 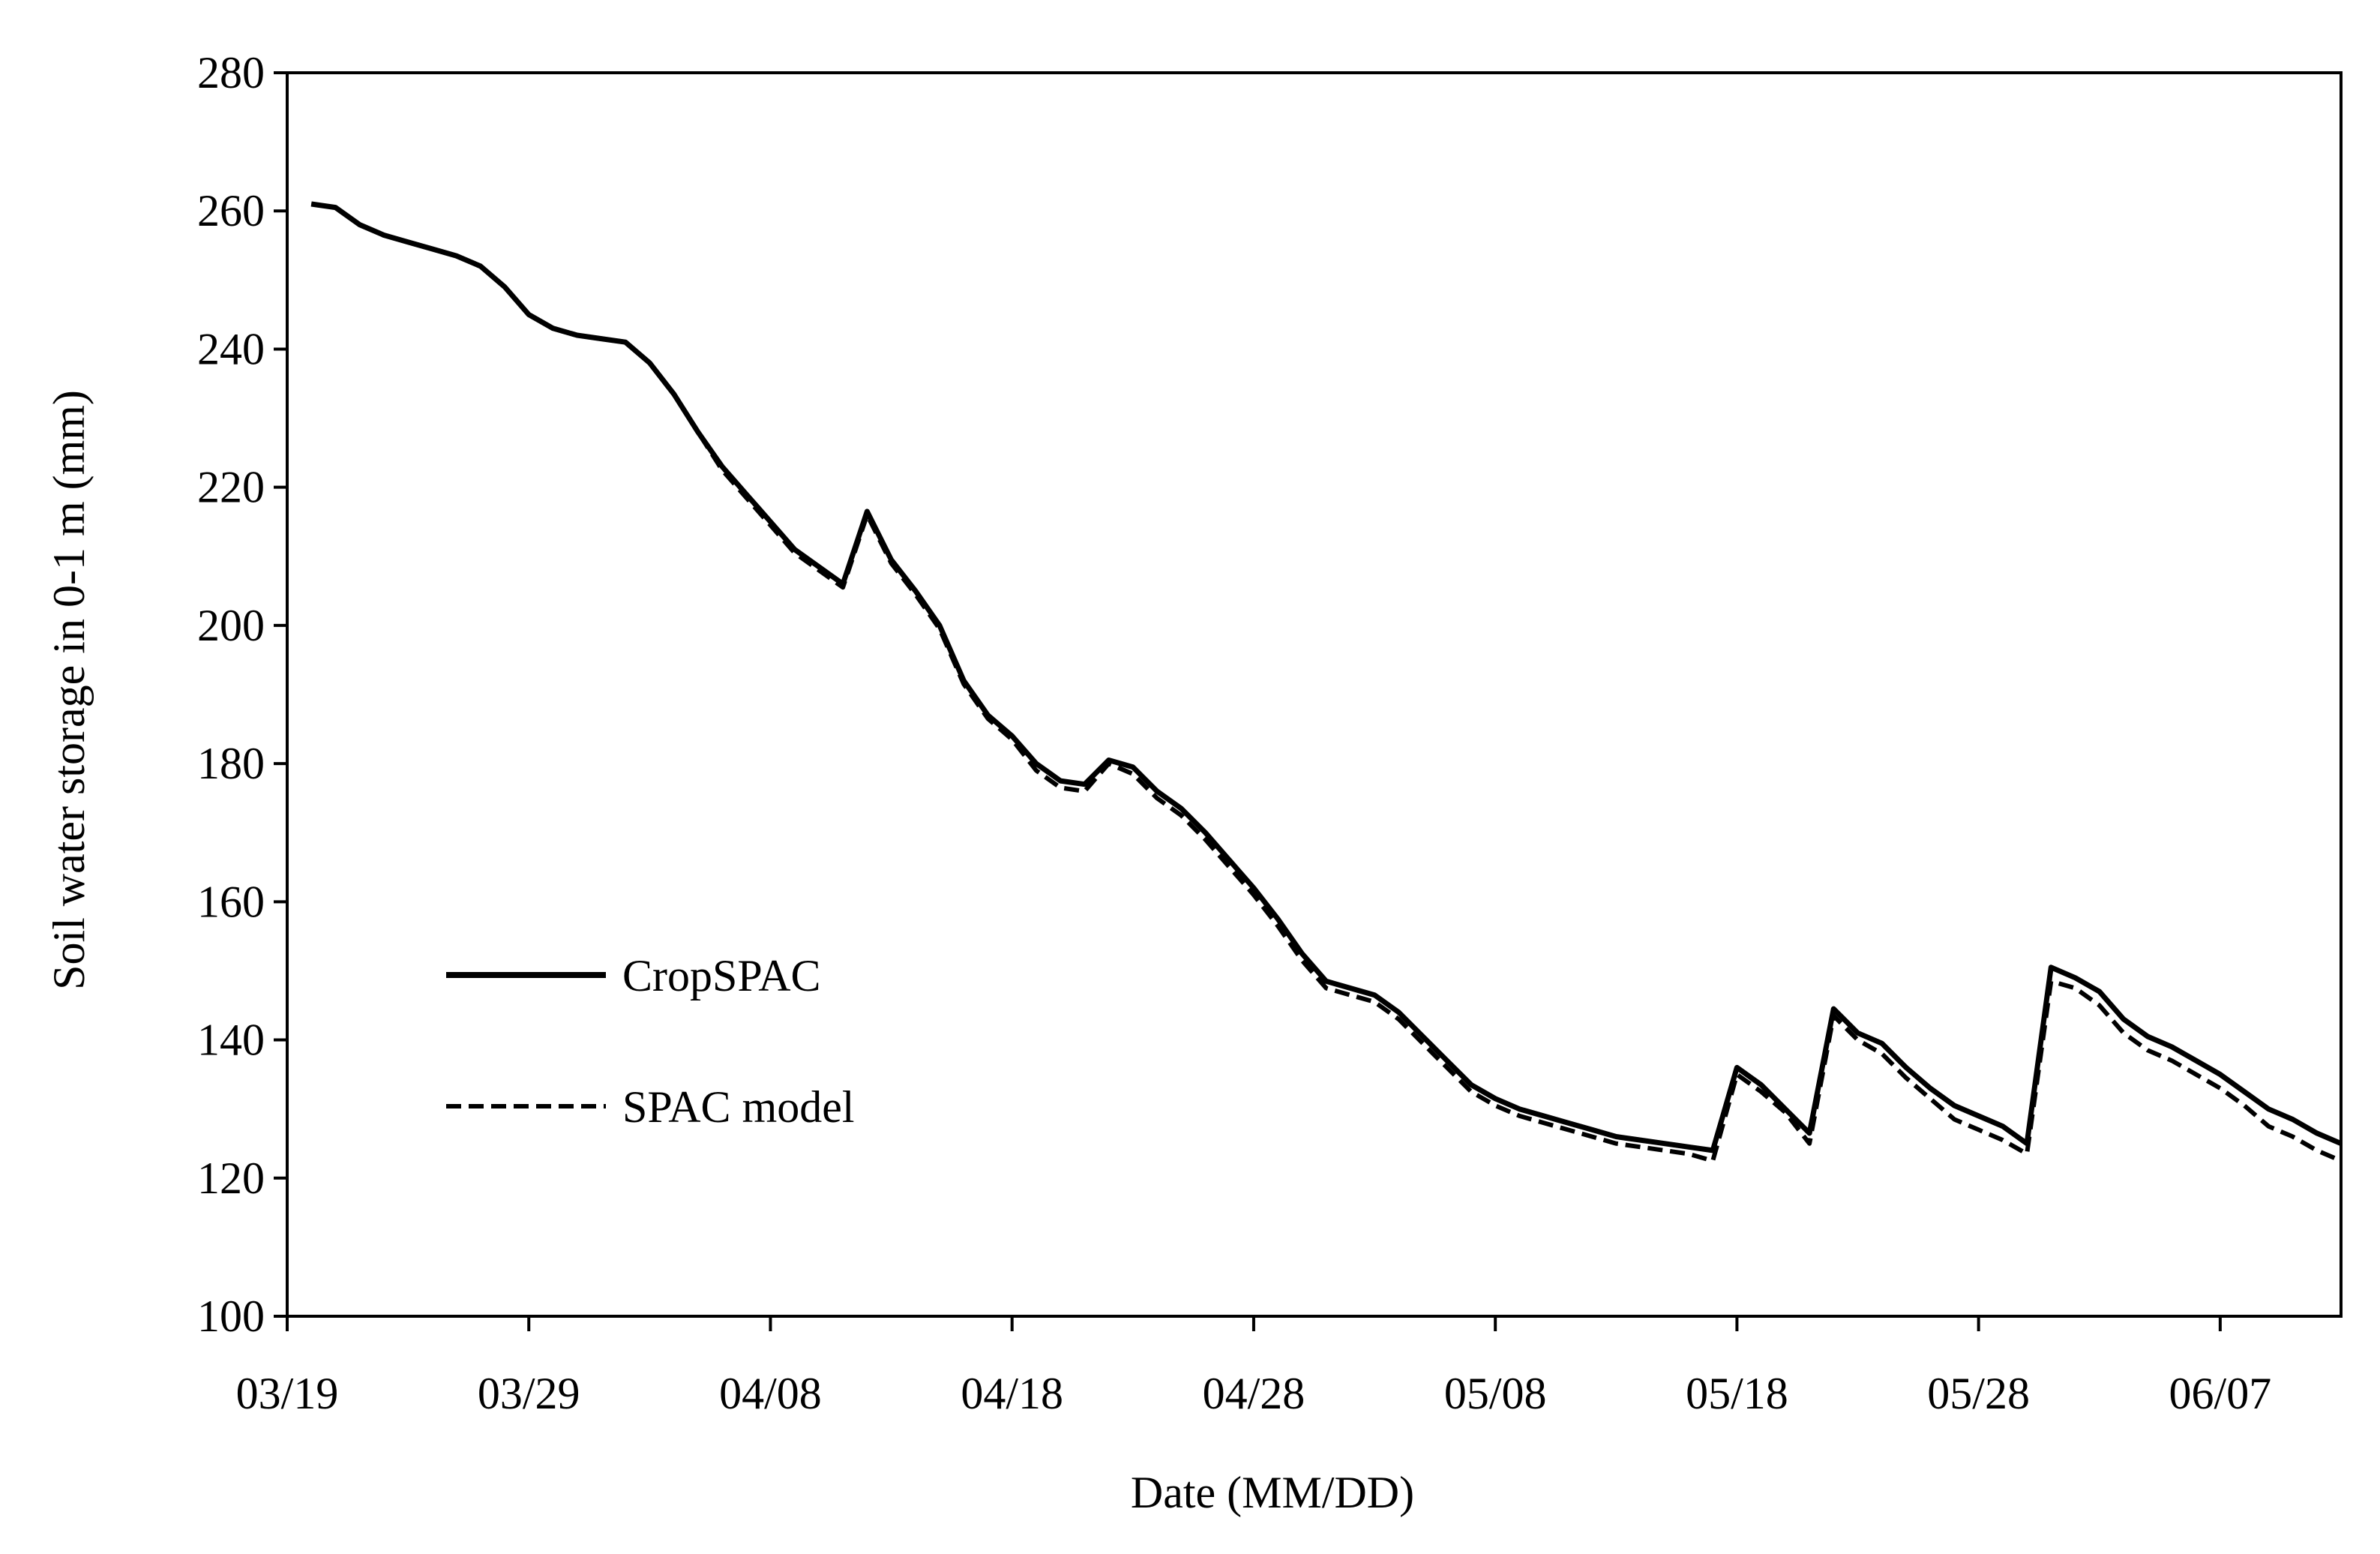 What do you see at coordinates (1737, 1393) in the screenshot?
I see `x-tick-label: 05/18` at bounding box center [1737, 1393].